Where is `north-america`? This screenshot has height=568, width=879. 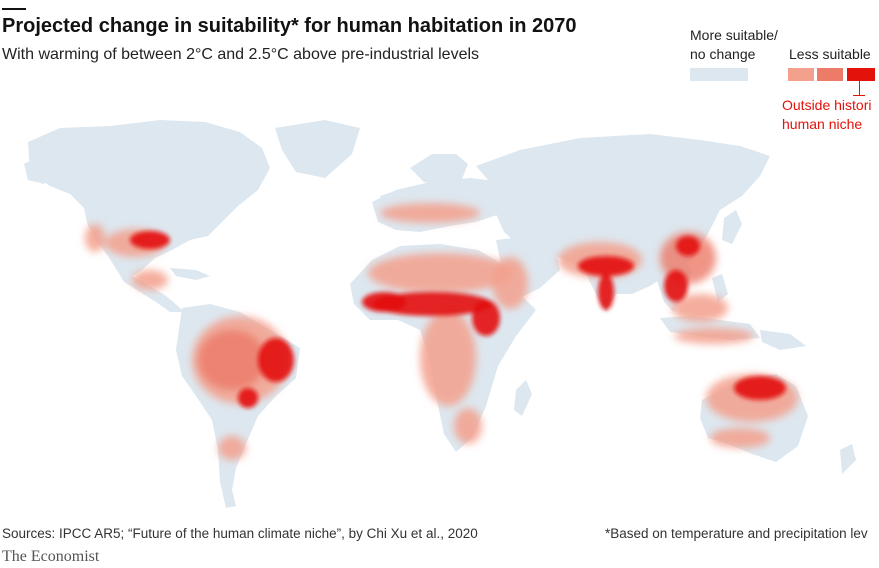 north-america is located at coordinates (149, 199).